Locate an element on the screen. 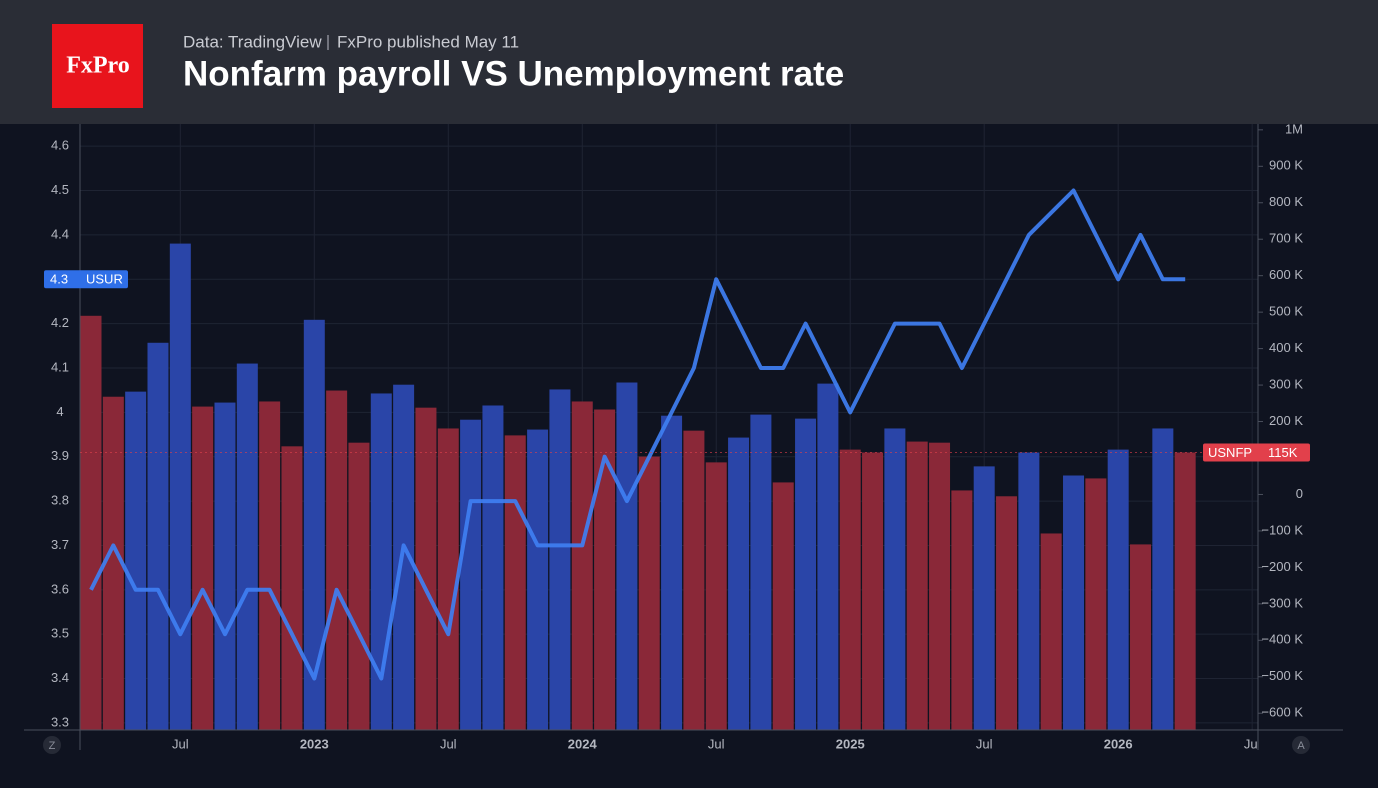 Image resolution: width=1378 pixels, height=788 pixels. y2-tick-label: 1M is located at coordinates (1294, 128).